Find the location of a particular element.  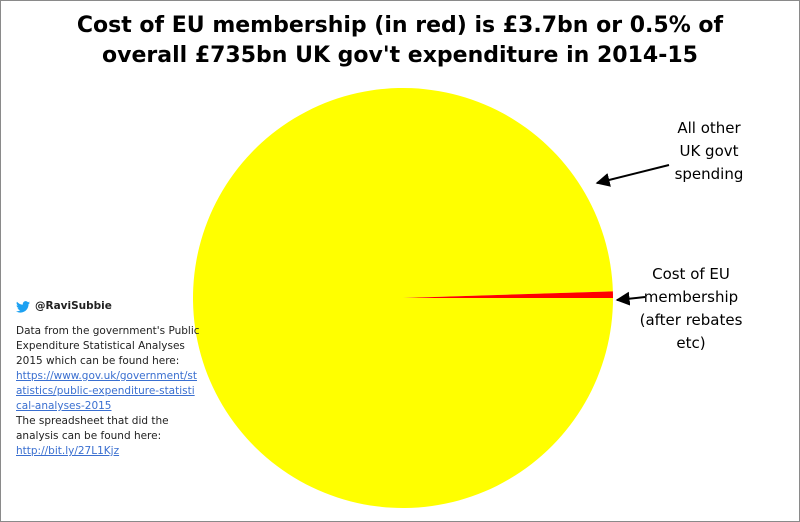

twitter-handle: @RaviSubbie is located at coordinates (73, 306).